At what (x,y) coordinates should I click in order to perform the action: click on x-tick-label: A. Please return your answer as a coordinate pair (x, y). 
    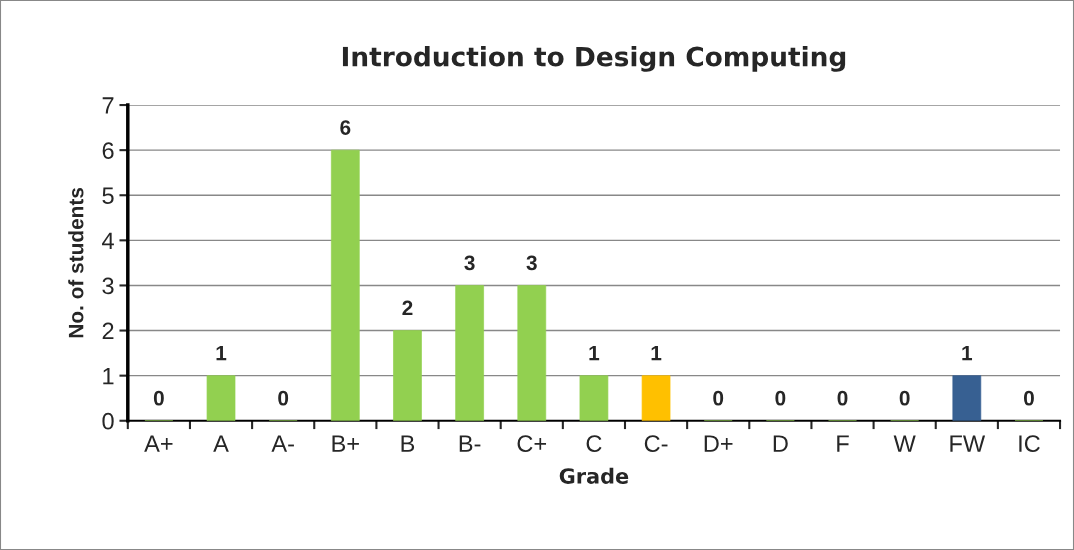
    Looking at the image, I should click on (221, 443).